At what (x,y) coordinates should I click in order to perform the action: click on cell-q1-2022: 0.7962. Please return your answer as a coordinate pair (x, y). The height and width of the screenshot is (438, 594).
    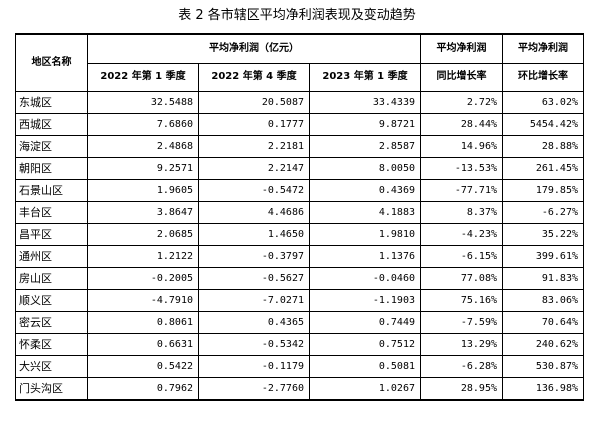
    Looking at the image, I should click on (143, 389).